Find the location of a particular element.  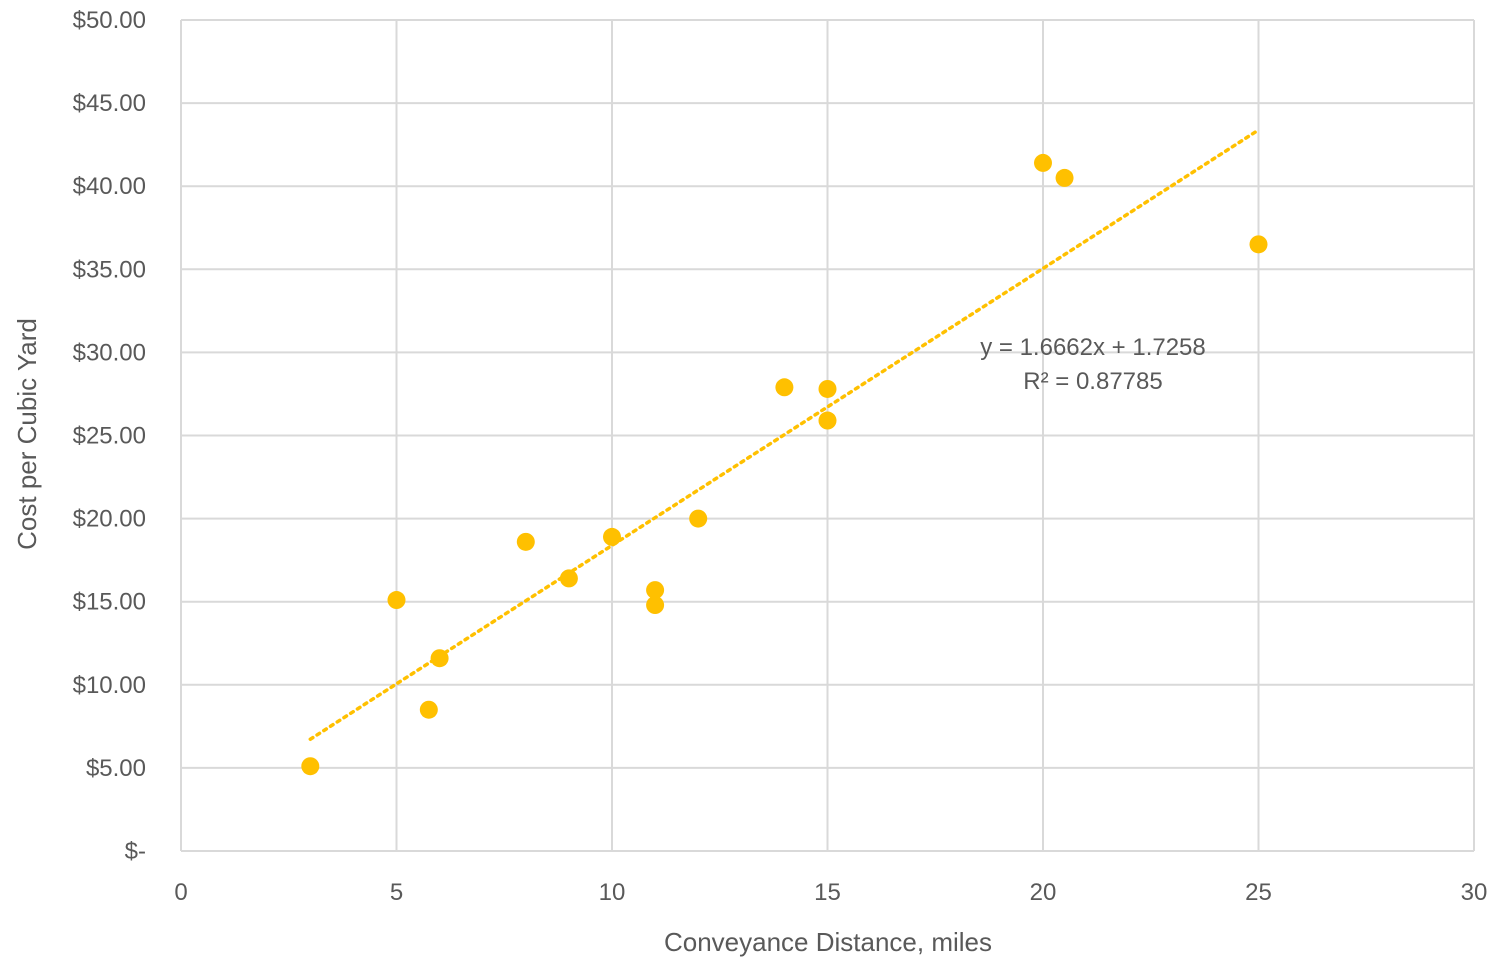

trendline-r-squared: R² = 0.87785 is located at coordinates (1092, 381).